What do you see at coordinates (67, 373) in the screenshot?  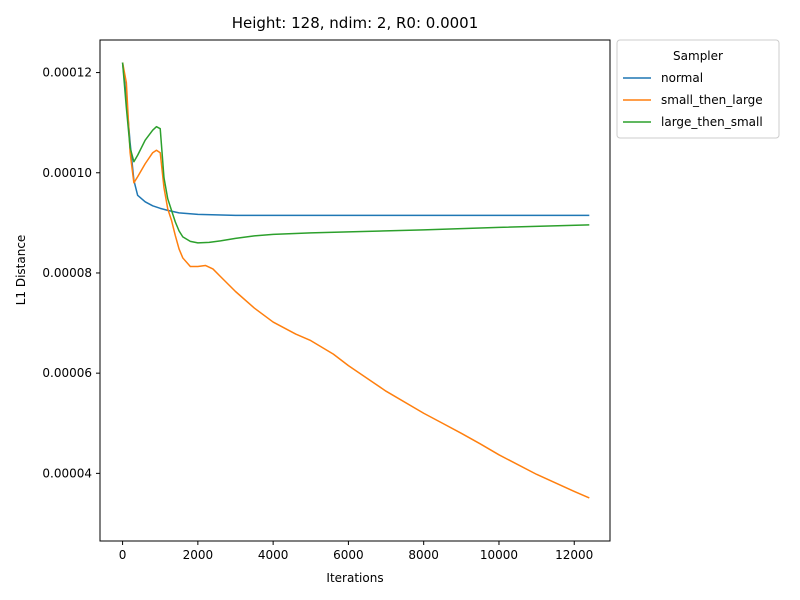 I see `y-tick-label: 0.00006` at bounding box center [67, 373].